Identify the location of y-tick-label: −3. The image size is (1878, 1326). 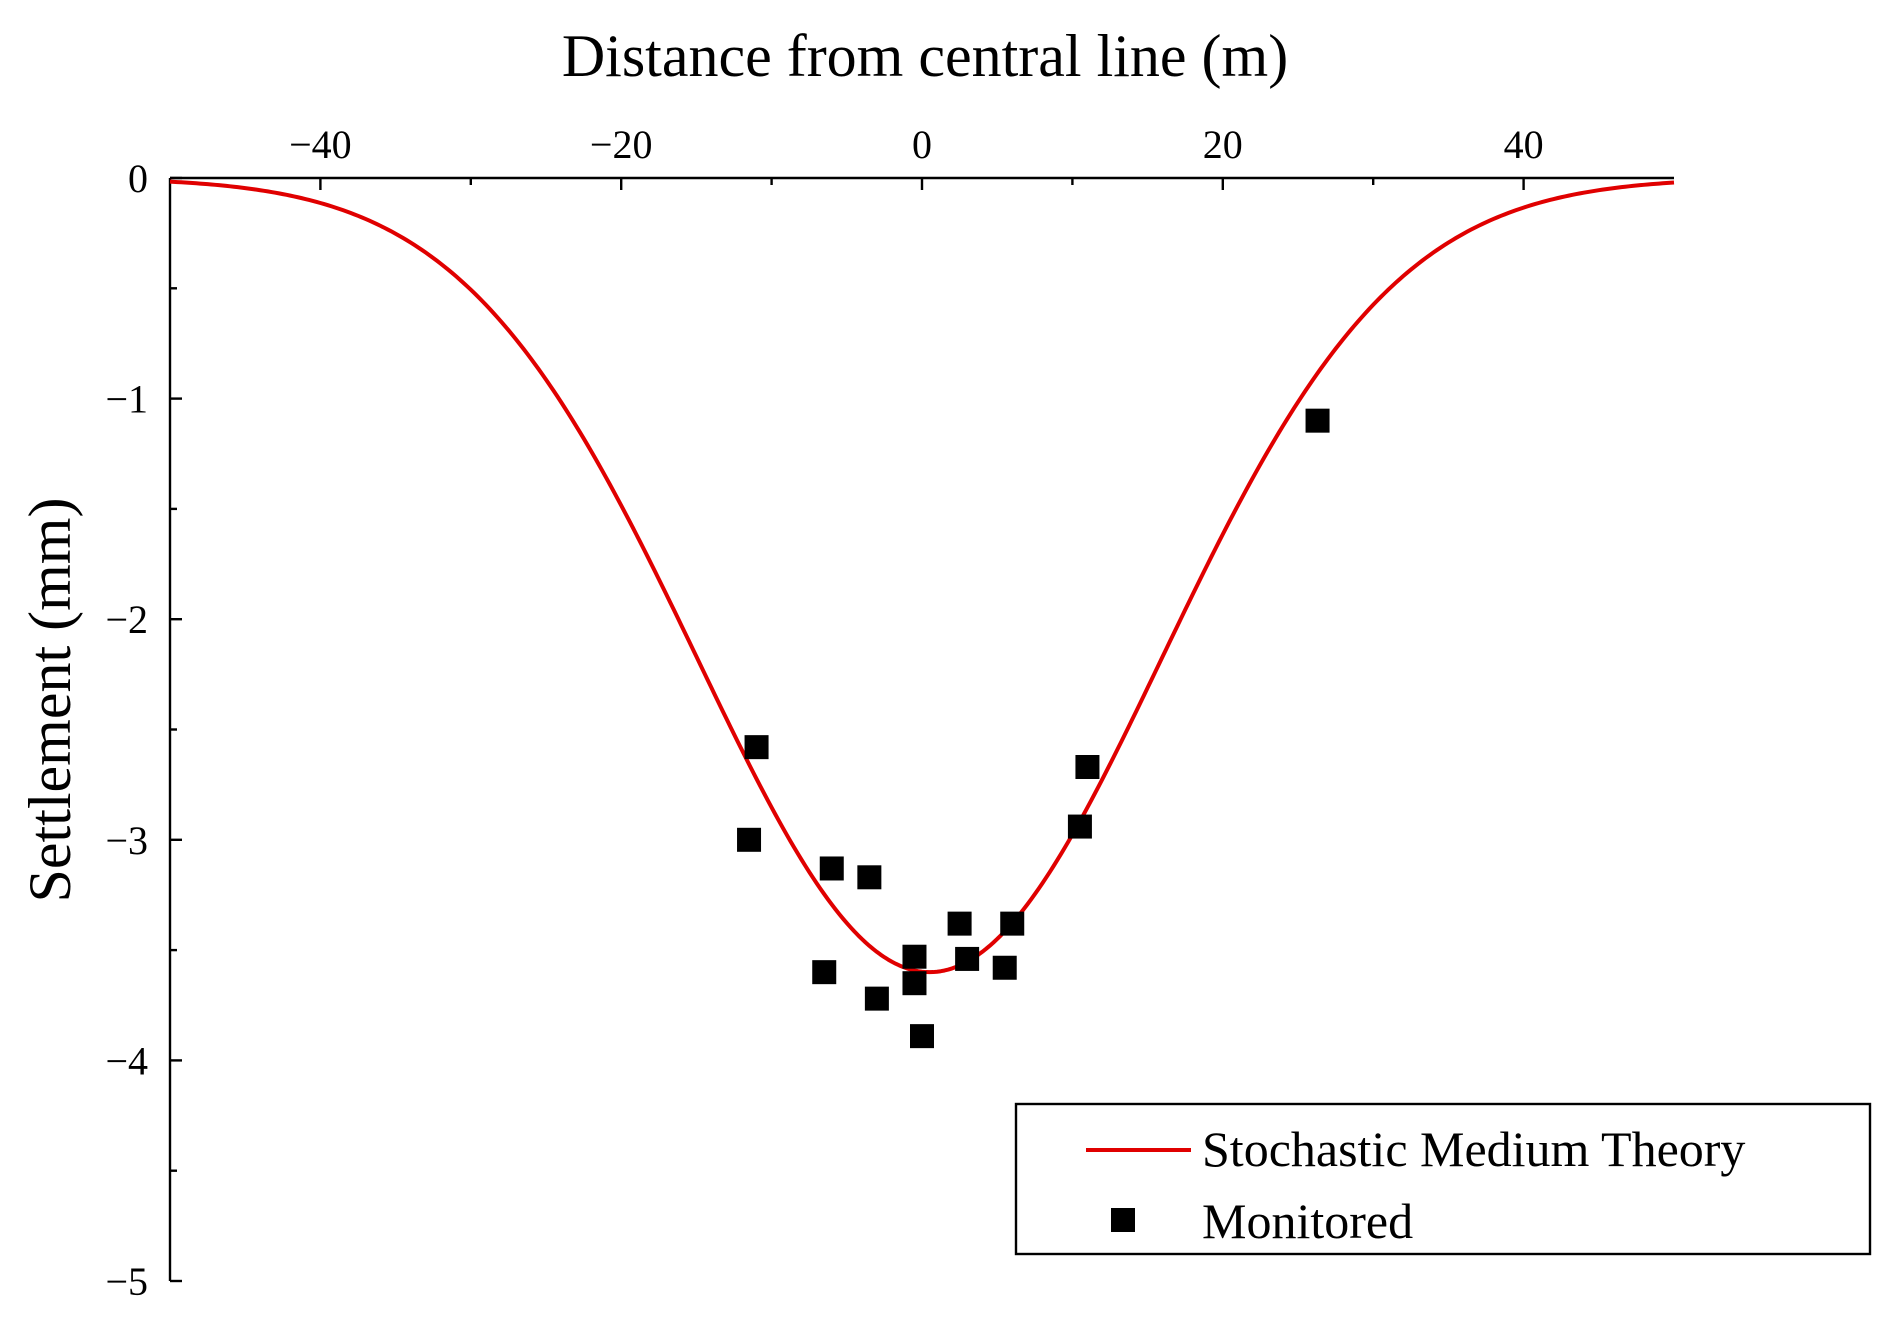
(126, 840).